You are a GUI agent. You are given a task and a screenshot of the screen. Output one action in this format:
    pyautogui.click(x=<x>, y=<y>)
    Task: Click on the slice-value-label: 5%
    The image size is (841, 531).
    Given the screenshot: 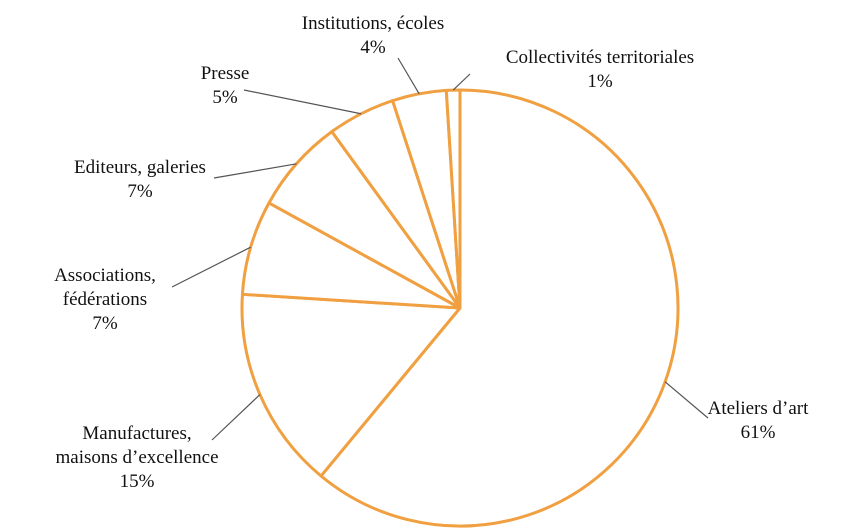 What is the action you would take?
    pyautogui.click(x=225, y=97)
    